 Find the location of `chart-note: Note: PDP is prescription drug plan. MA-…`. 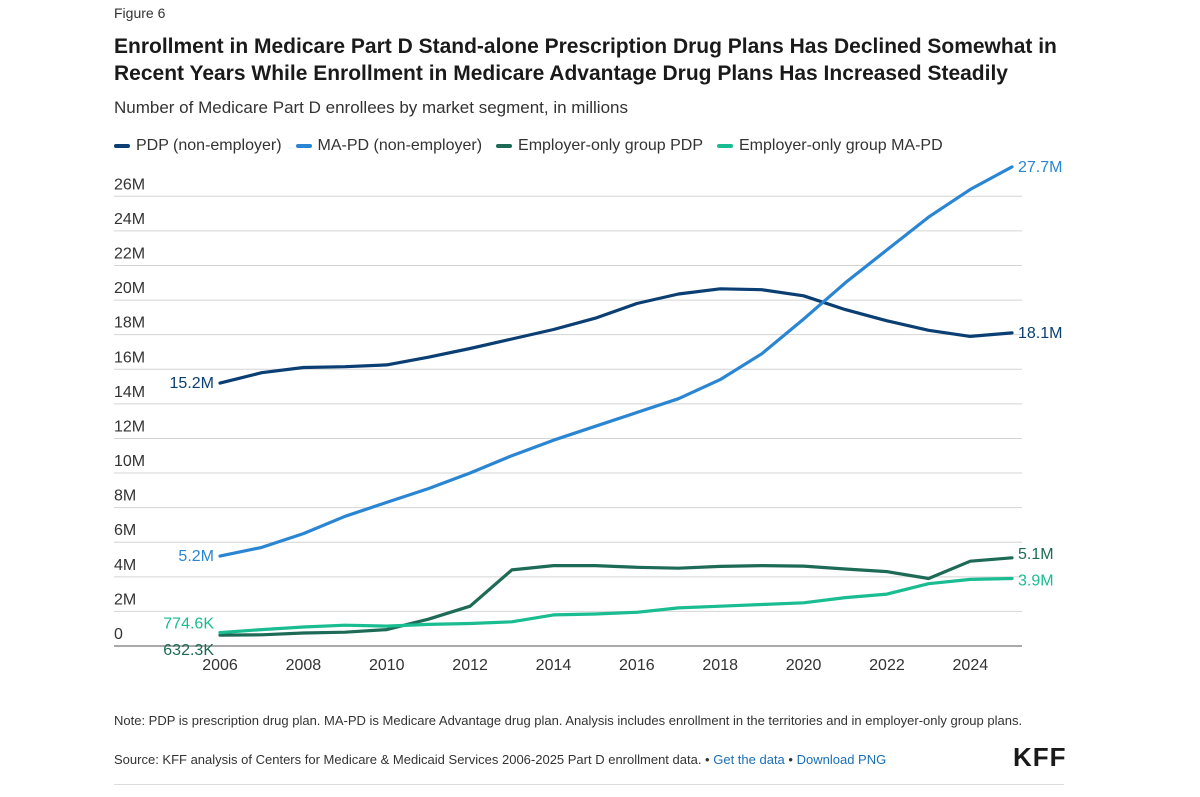

chart-note: Note: PDP is prescription drug plan. MA-… is located at coordinates (568, 720).